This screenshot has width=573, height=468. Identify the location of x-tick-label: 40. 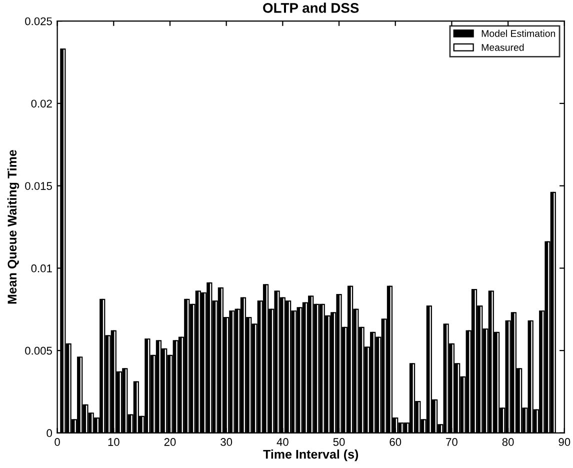
(282, 442).